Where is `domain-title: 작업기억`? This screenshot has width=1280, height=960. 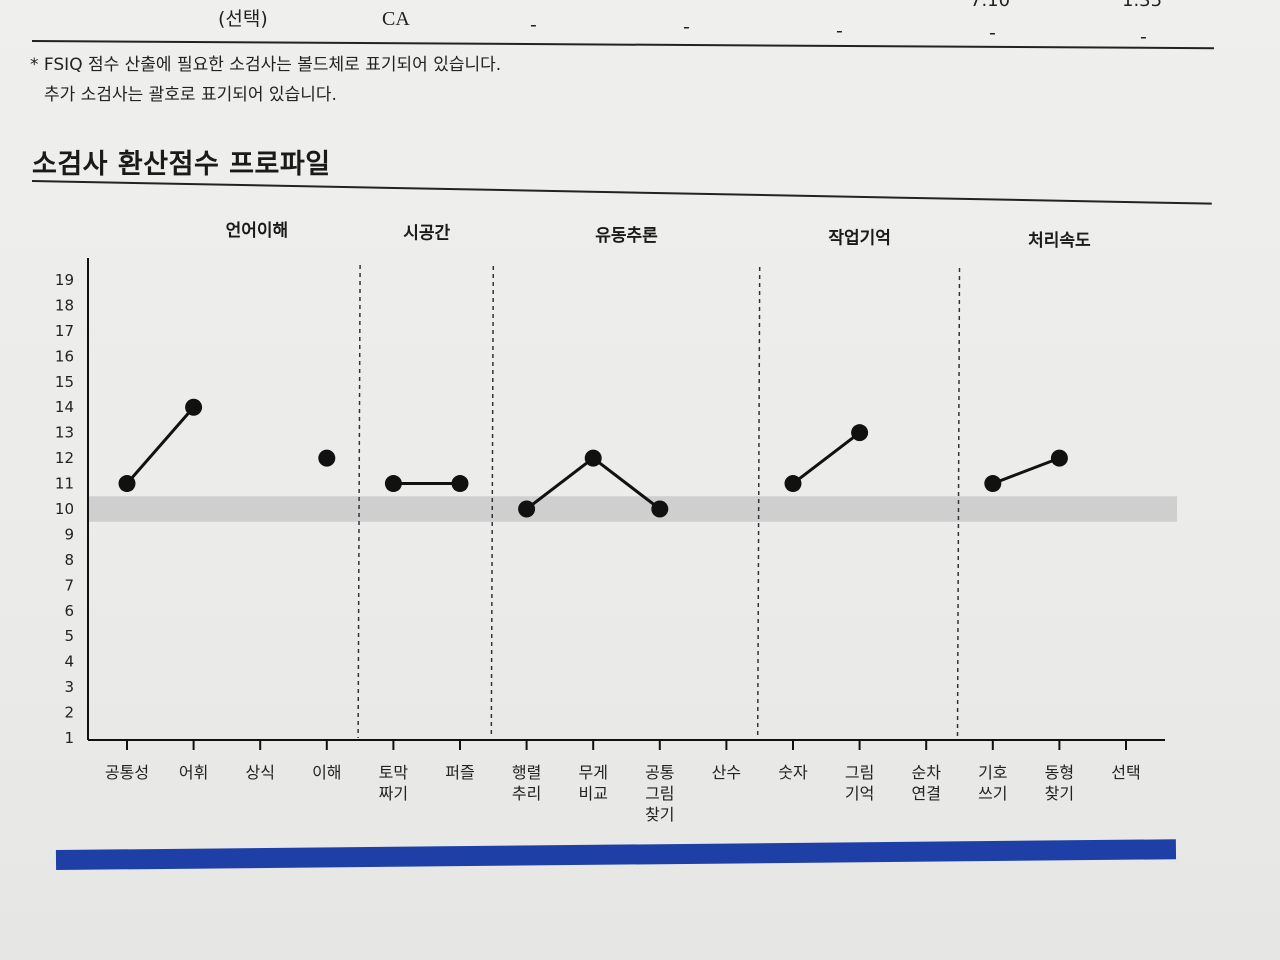 domain-title: 작업기억 is located at coordinates (859, 239).